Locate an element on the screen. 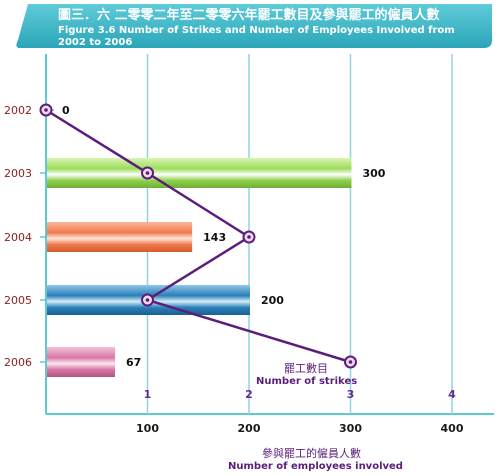 The image size is (500, 476). strikes-tick-label: 3 is located at coordinates (351, 394).